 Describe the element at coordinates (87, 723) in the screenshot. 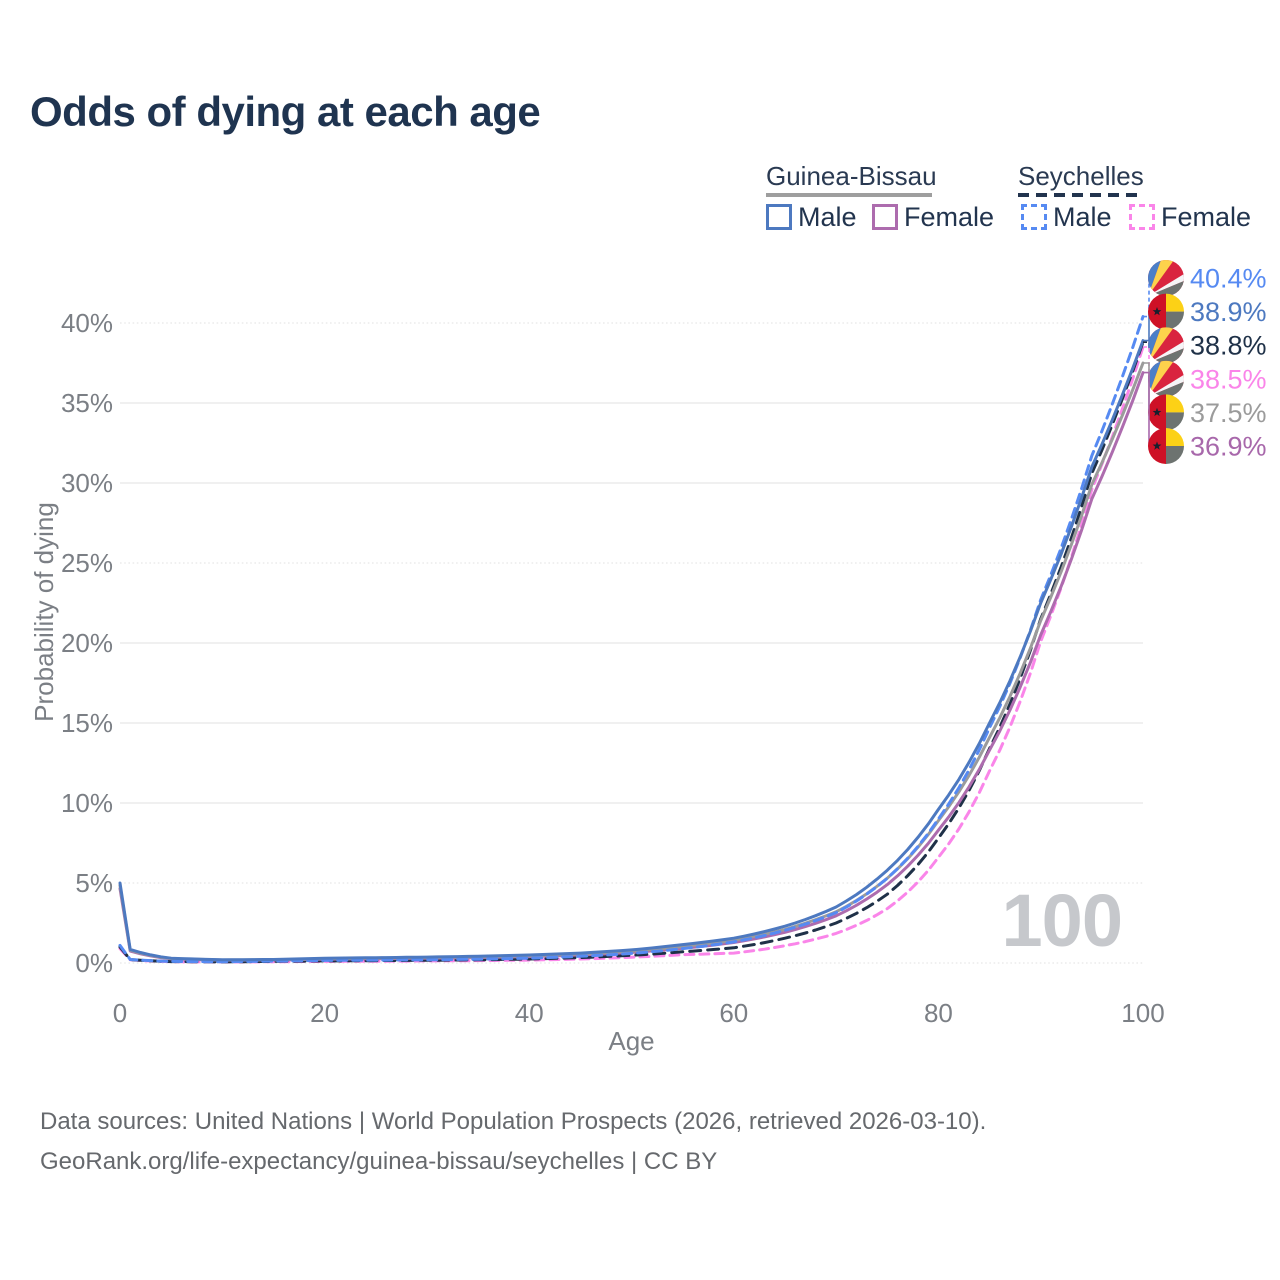

I see `y-tick-label: 15%` at that location.